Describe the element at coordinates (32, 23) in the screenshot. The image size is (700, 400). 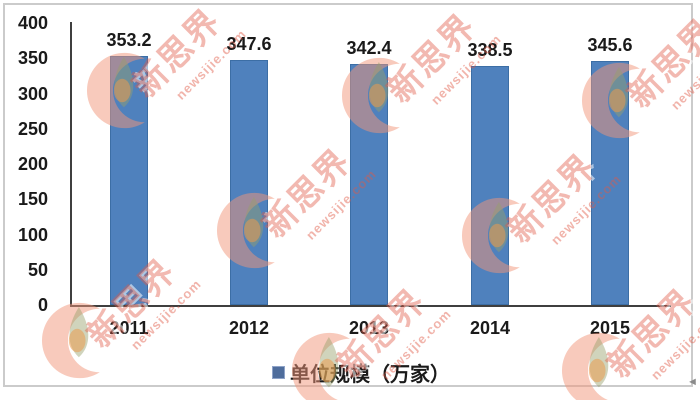
I see `y-axis-tick-label: 400` at that location.